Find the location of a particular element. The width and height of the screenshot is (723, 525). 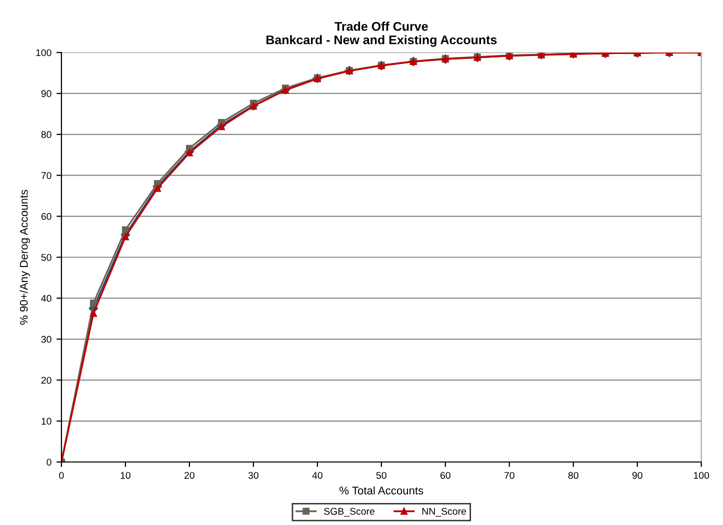

y-tick-label: 30 is located at coordinates (46, 339).